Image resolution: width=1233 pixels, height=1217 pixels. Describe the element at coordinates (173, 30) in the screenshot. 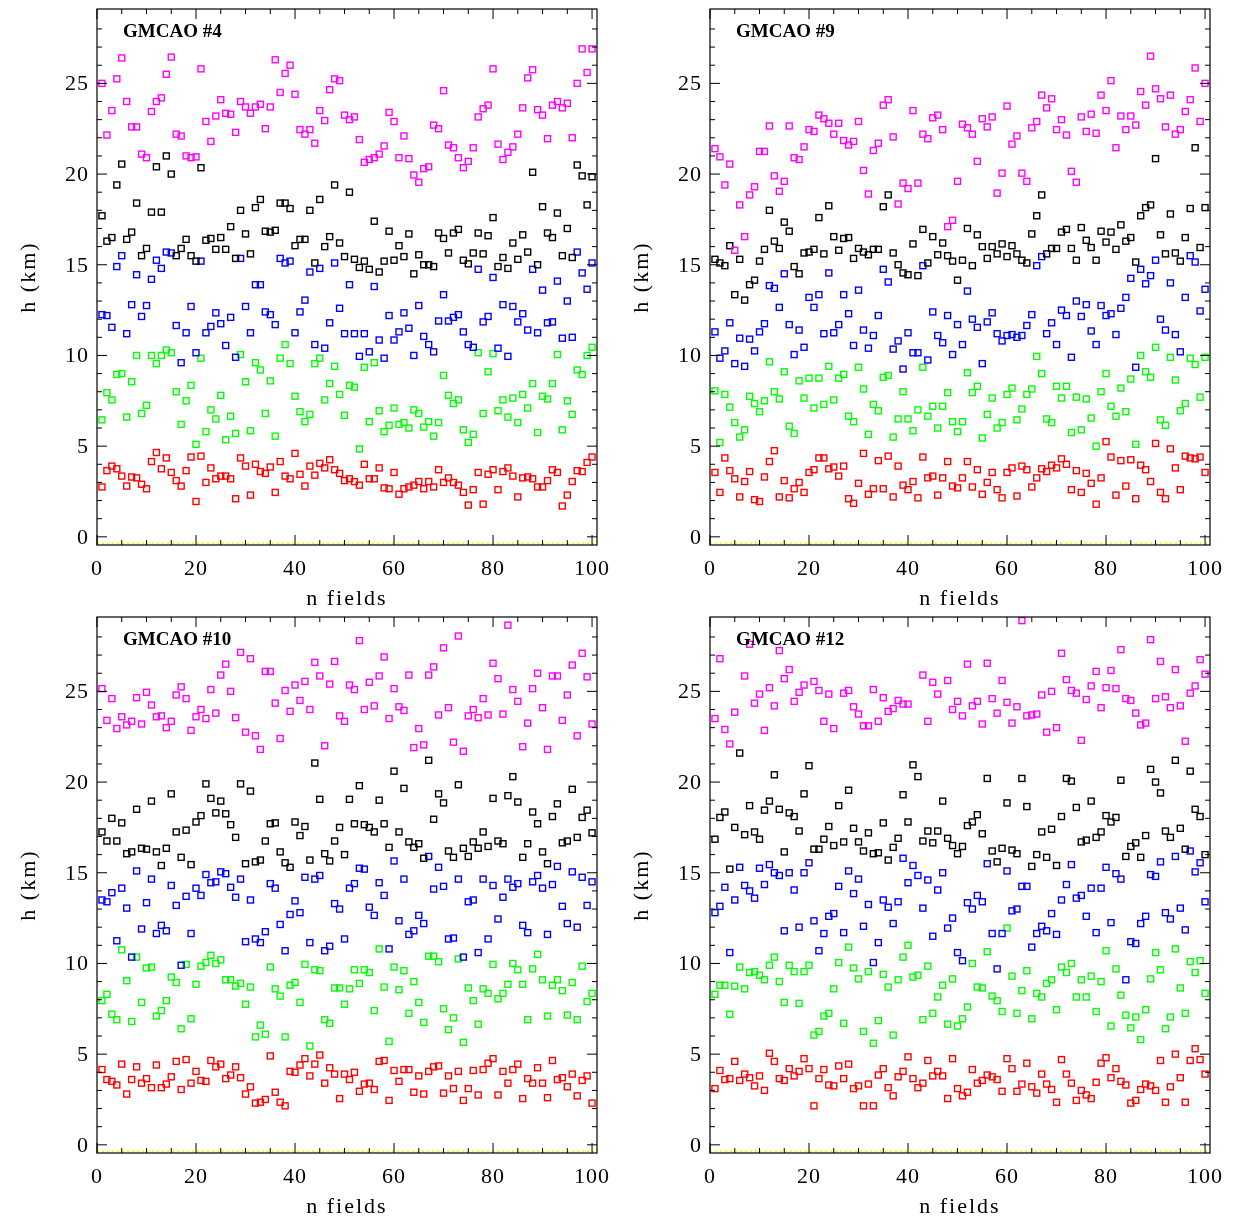

I see `text: GMCAO #4` at that location.